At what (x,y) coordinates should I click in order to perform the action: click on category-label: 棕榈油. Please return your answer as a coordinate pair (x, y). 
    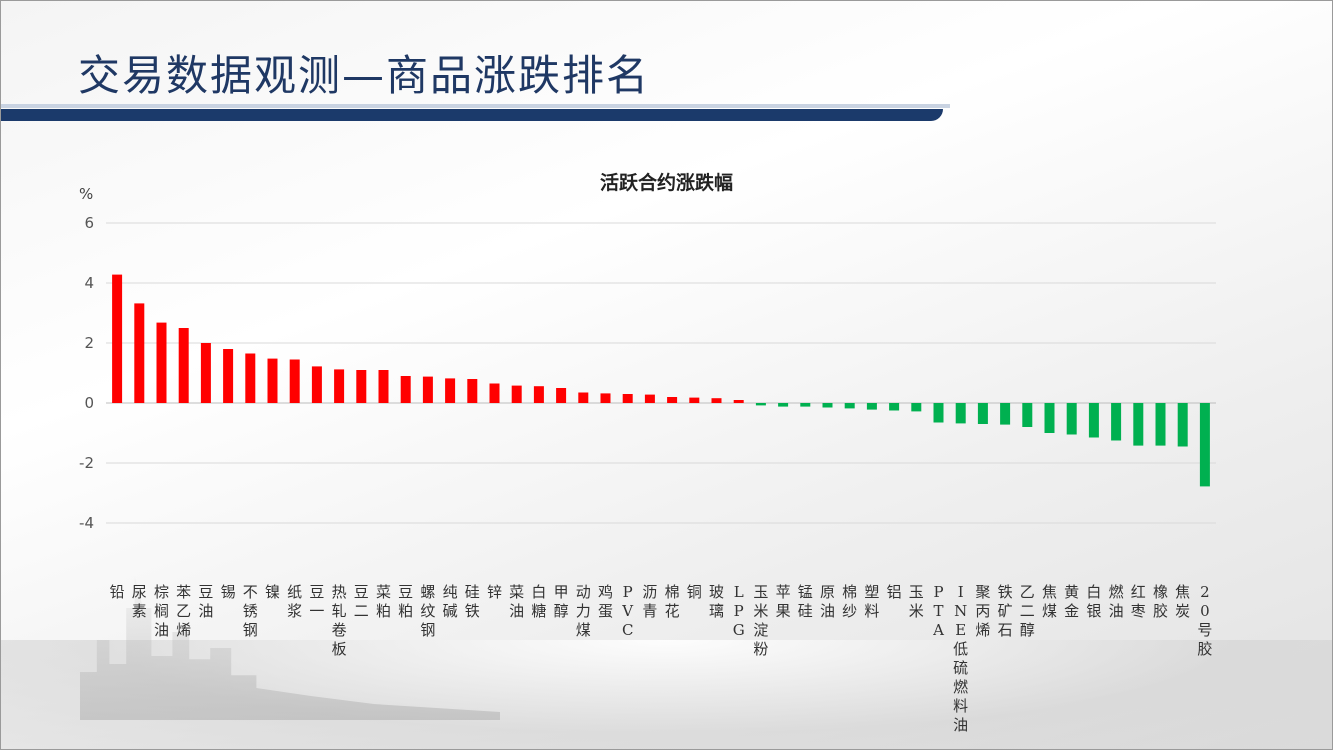
    Looking at the image, I should click on (161, 611).